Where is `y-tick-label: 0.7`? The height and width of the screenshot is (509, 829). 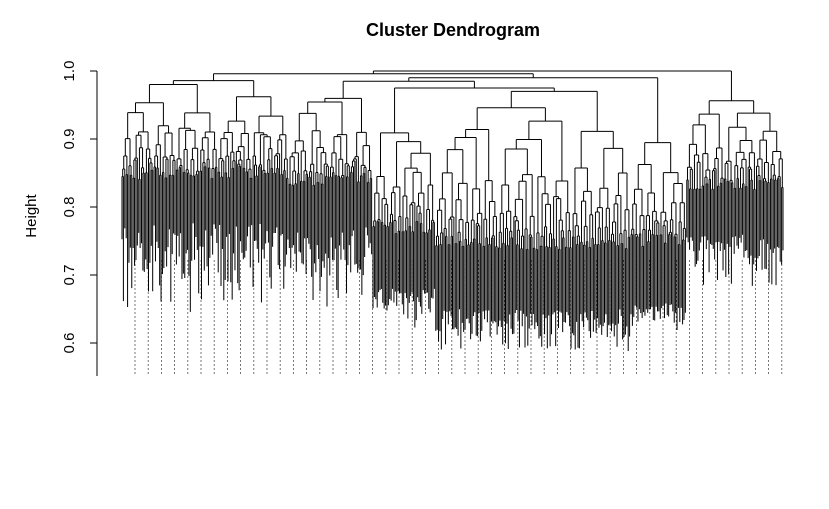
y-tick-label: 0.7 is located at coordinates (69, 275).